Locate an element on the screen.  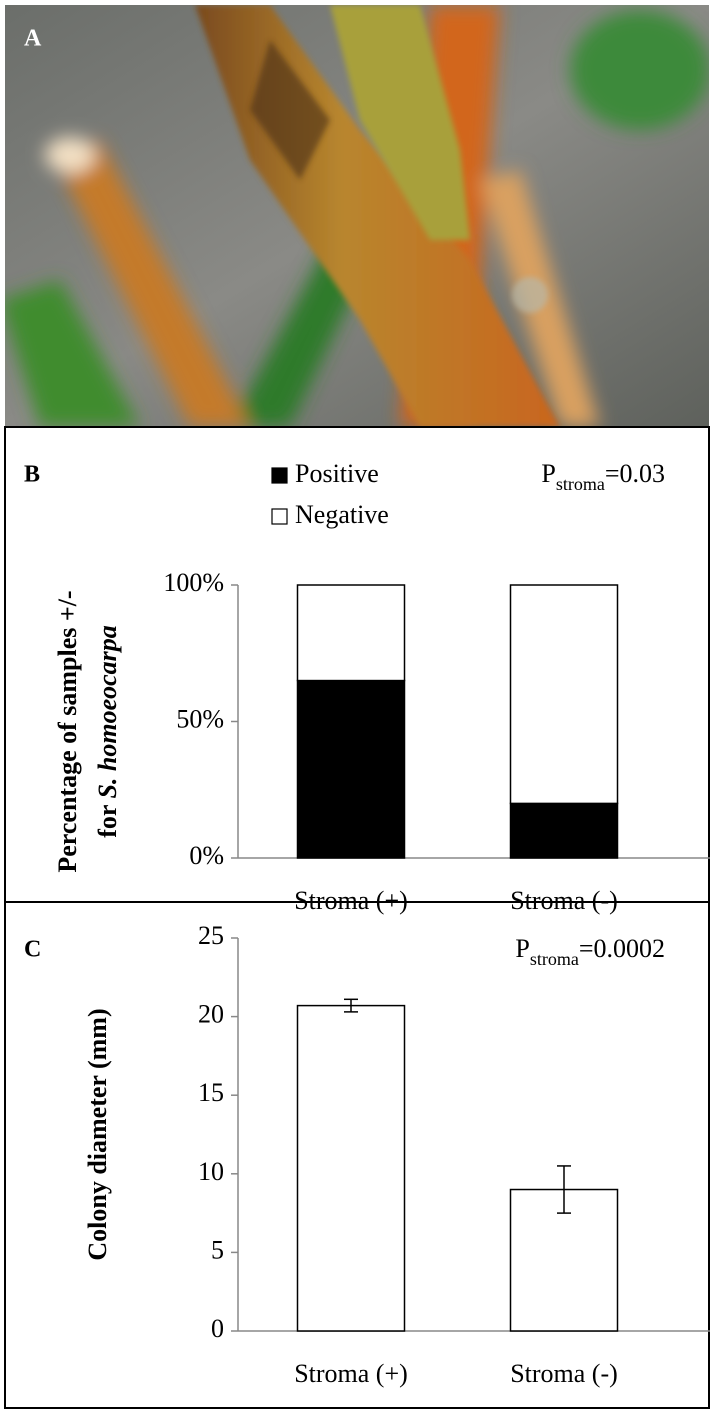
panel-label: B is located at coordinates (32, 475).